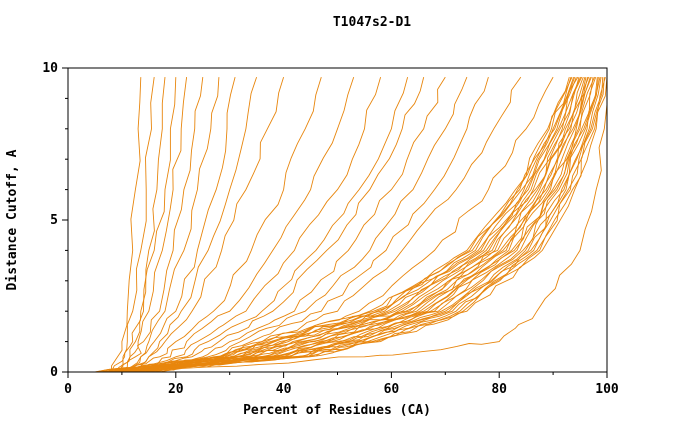 The image size is (680, 440). What do you see at coordinates (499, 389) in the screenshot?
I see `x-tick-label: 80` at bounding box center [499, 389].